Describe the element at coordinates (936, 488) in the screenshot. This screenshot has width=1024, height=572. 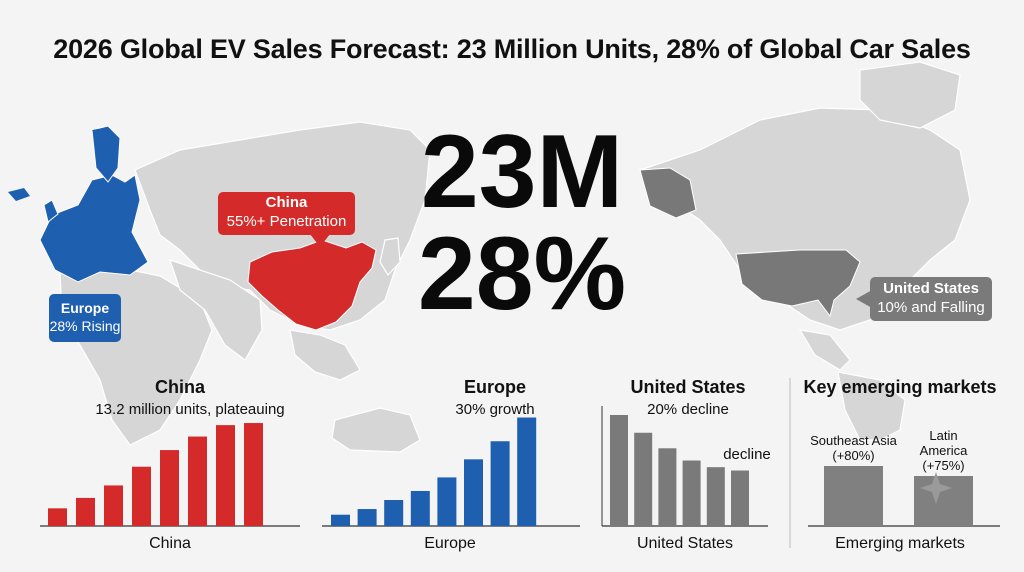
I see `sparkle-icon` at that location.